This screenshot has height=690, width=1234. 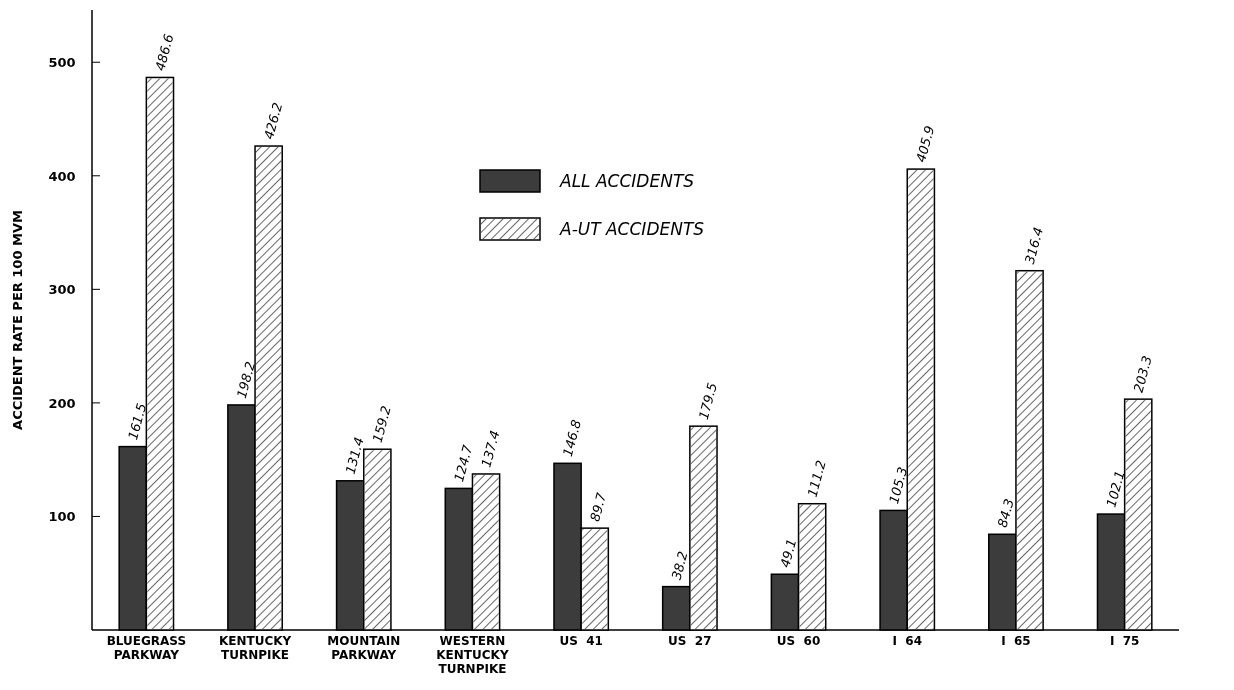 What do you see at coordinates (146, 648) in the screenshot?
I see `x-tick-label: BLUEGRASS PARKWAY` at bounding box center [146, 648].